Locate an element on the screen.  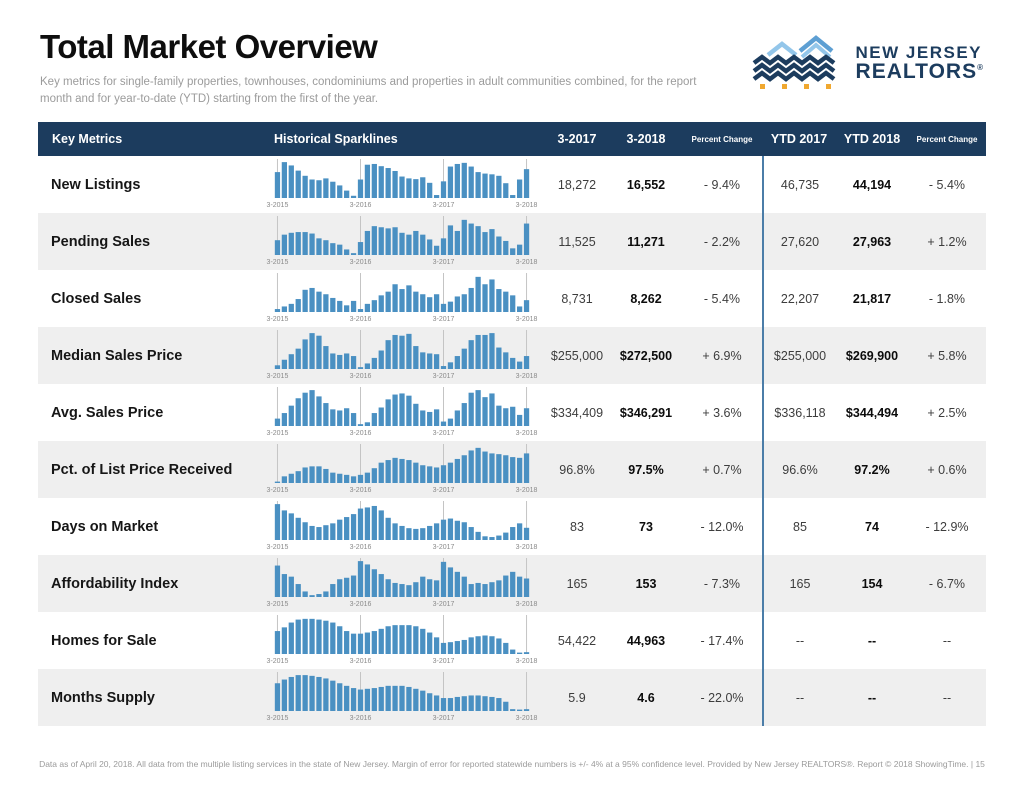
value-month-curr: $272,500 is located at coordinates (646, 355).